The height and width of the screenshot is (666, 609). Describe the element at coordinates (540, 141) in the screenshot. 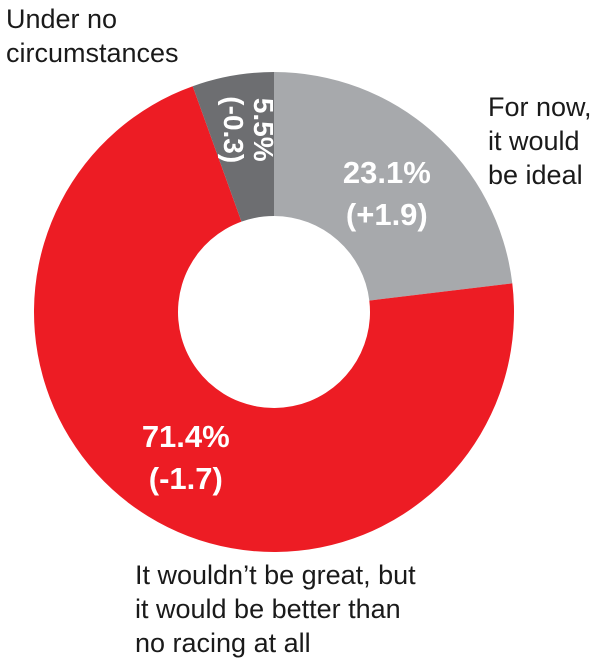

I see `slice-label-for-now-ideal: For now, it would be ideal` at that location.